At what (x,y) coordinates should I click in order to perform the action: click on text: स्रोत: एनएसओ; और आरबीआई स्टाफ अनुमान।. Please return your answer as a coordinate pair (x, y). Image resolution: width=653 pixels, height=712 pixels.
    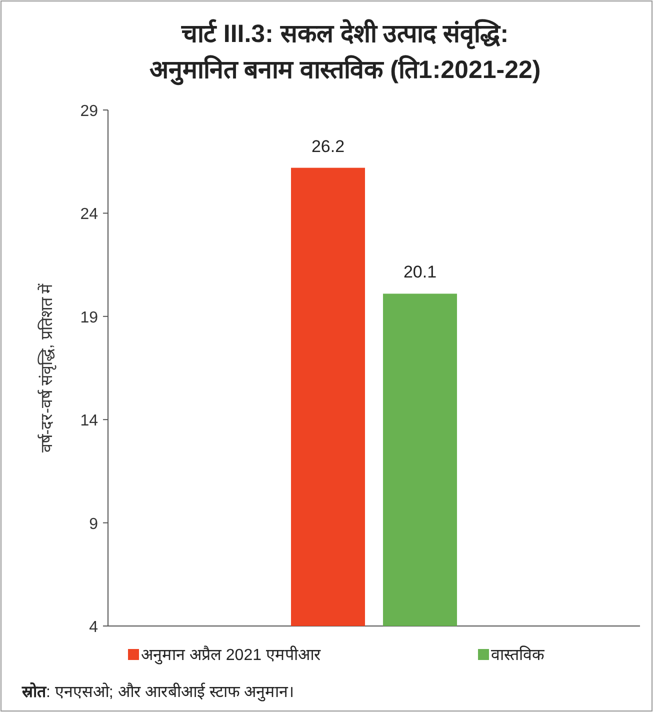
    Looking at the image, I should click on (157, 692).